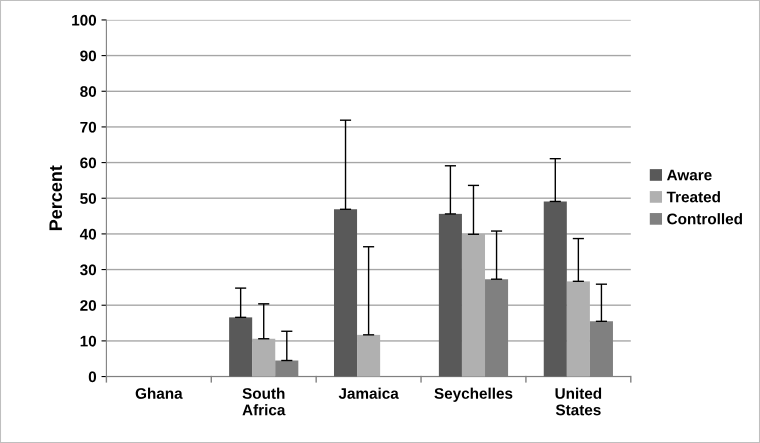 This screenshot has width=760, height=443. Describe the element at coordinates (88, 162) in the screenshot. I see `y-tick-label: 60` at that location.